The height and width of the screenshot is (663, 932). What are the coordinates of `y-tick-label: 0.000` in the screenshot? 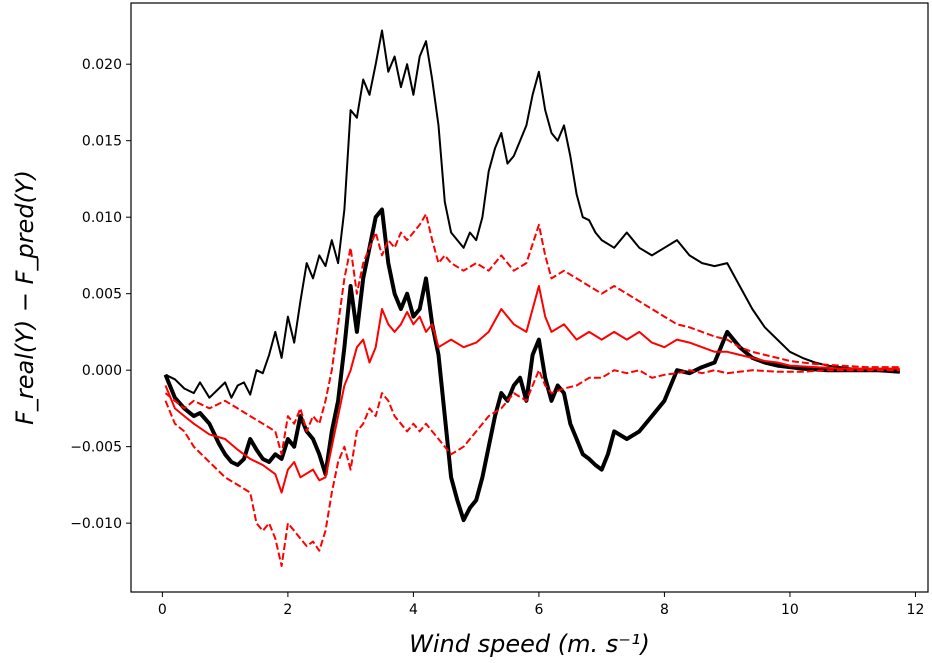 It's located at (102, 371).